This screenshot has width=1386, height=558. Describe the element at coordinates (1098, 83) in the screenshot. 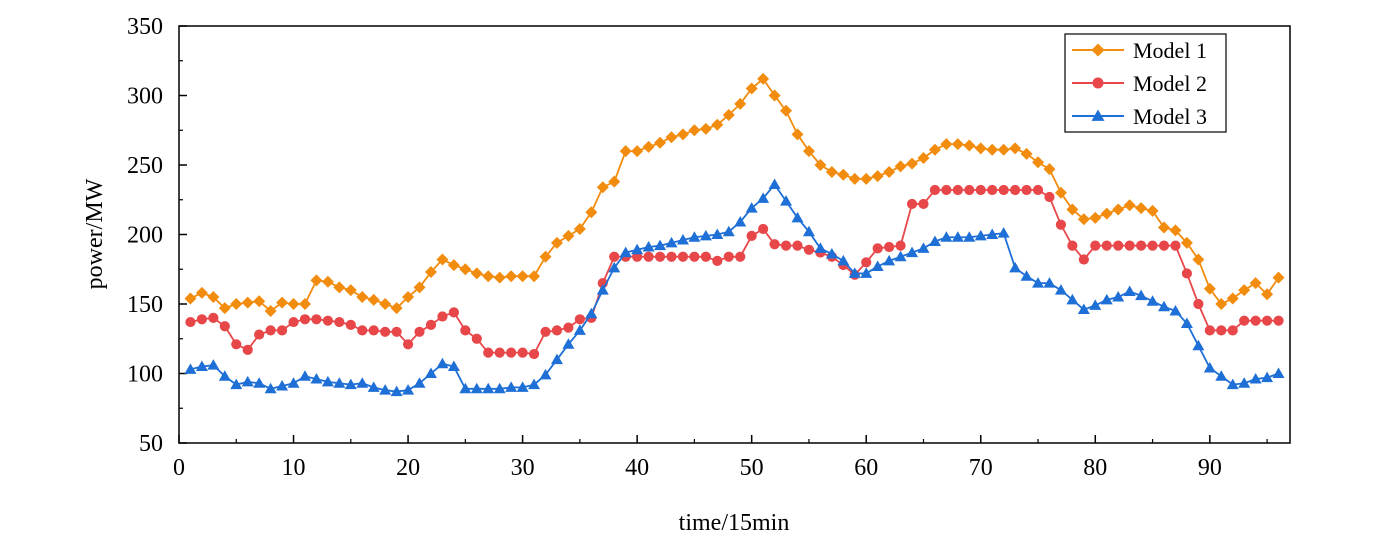

I see `legend-swatch-marker` at that location.